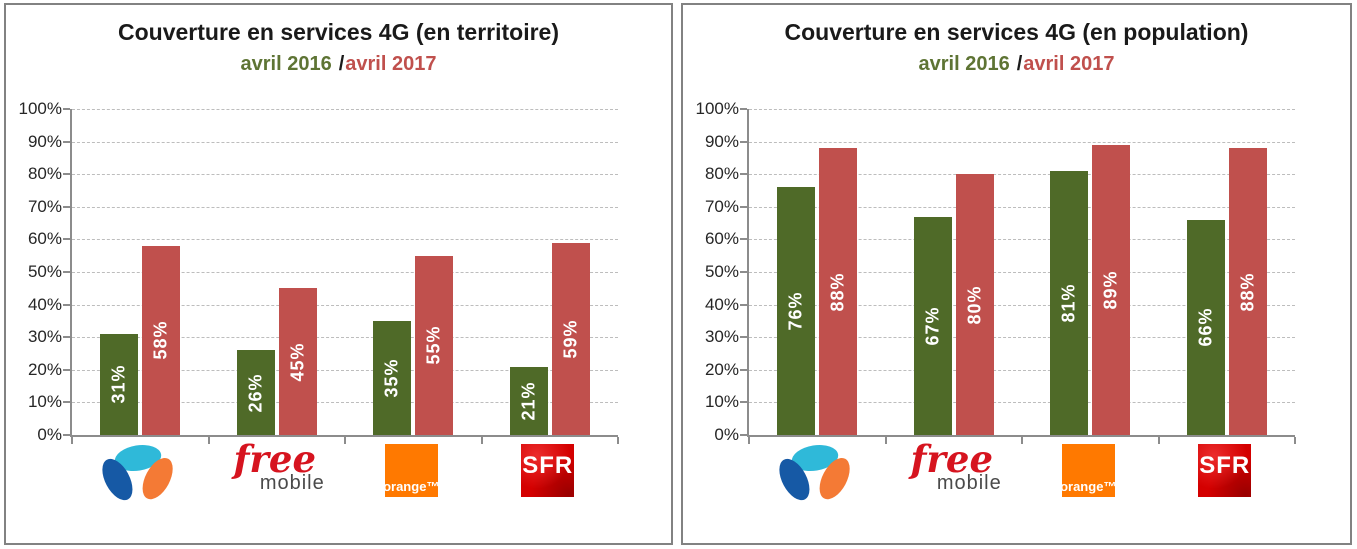 The image size is (1357, 549). I want to click on free-logo-text: free, so click(275, 459).